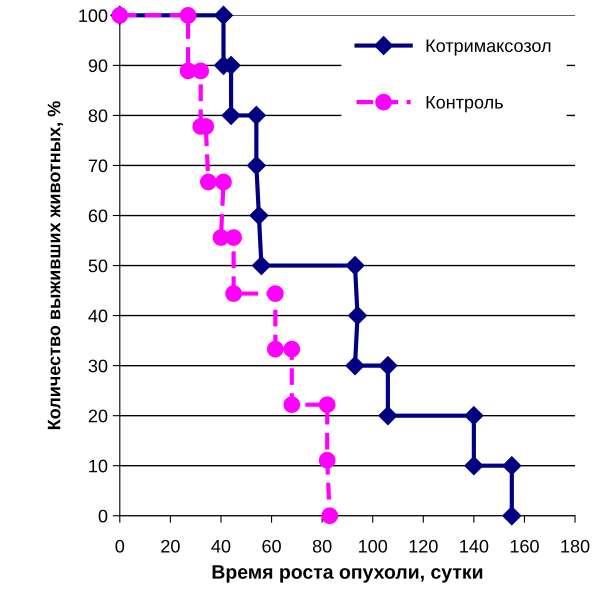  Describe the element at coordinates (575, 546) in the screenshot. I see `x-tick-label: 180` at that location.